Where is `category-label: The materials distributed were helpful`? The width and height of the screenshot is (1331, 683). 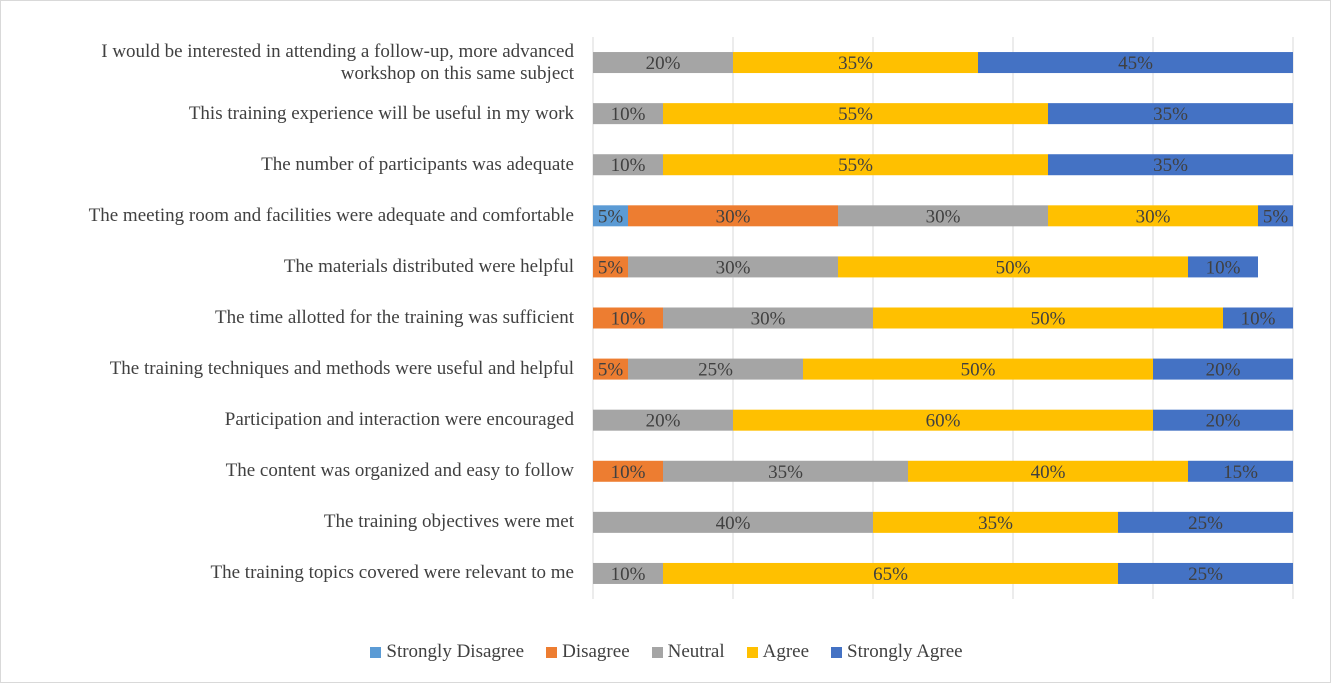 category-label: The materials distributed were helpful is located at coordinates (428, 266).